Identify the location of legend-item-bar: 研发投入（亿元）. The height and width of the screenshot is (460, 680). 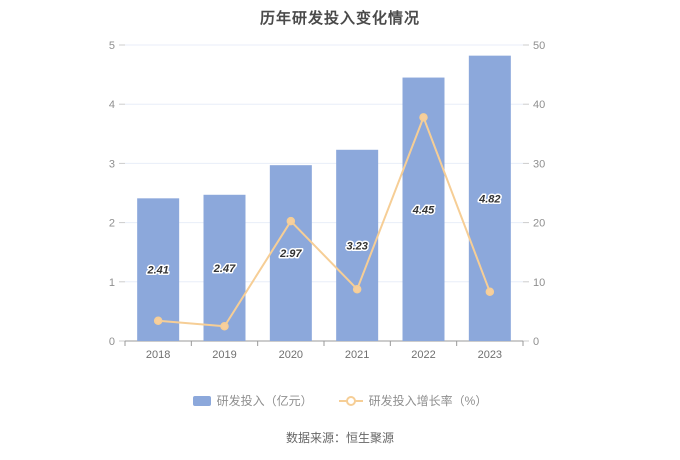
(252, 400).